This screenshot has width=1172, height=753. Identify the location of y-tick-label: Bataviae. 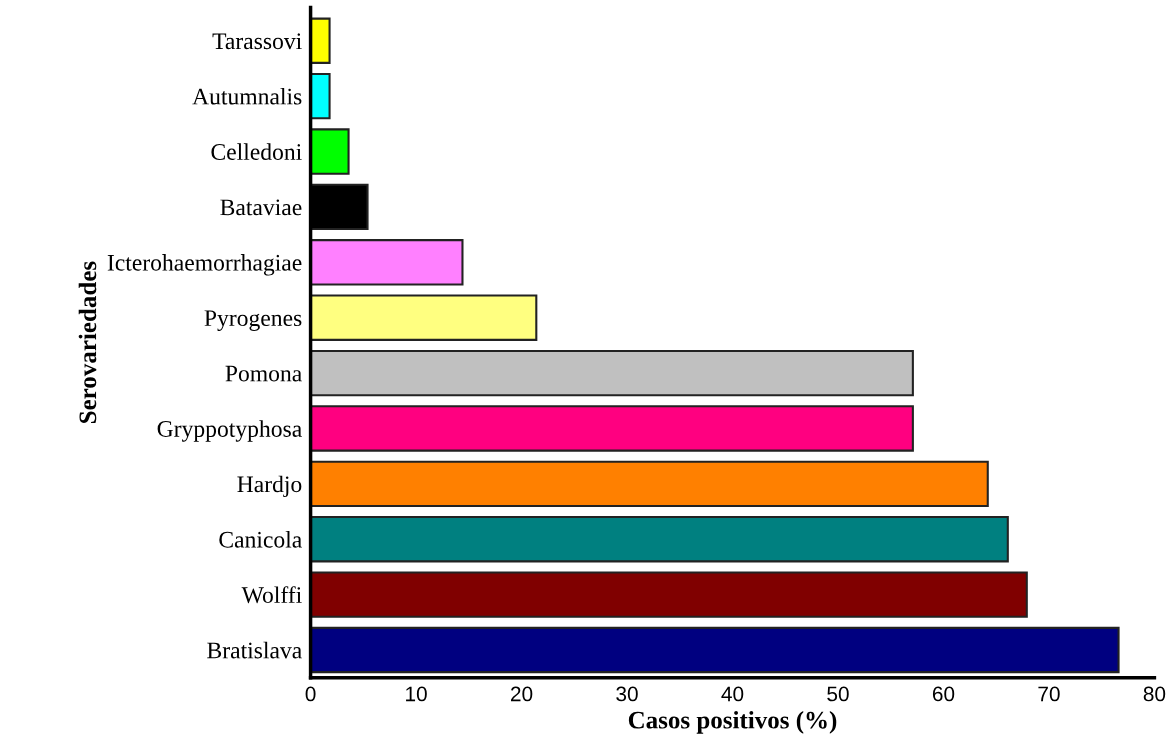
(261, 207).